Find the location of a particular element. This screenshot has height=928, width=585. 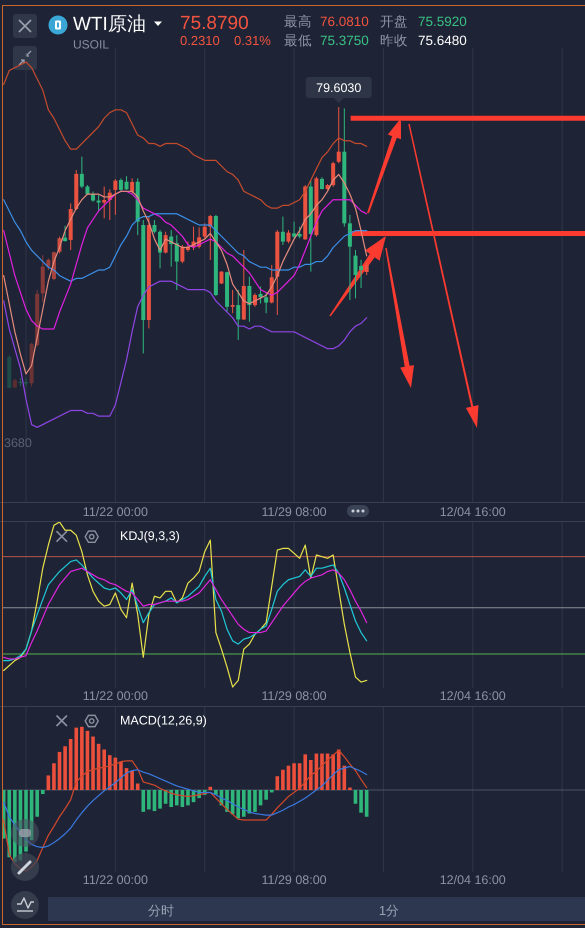

text: KDJ(9,3,3) is located at coordinates (150, 536).